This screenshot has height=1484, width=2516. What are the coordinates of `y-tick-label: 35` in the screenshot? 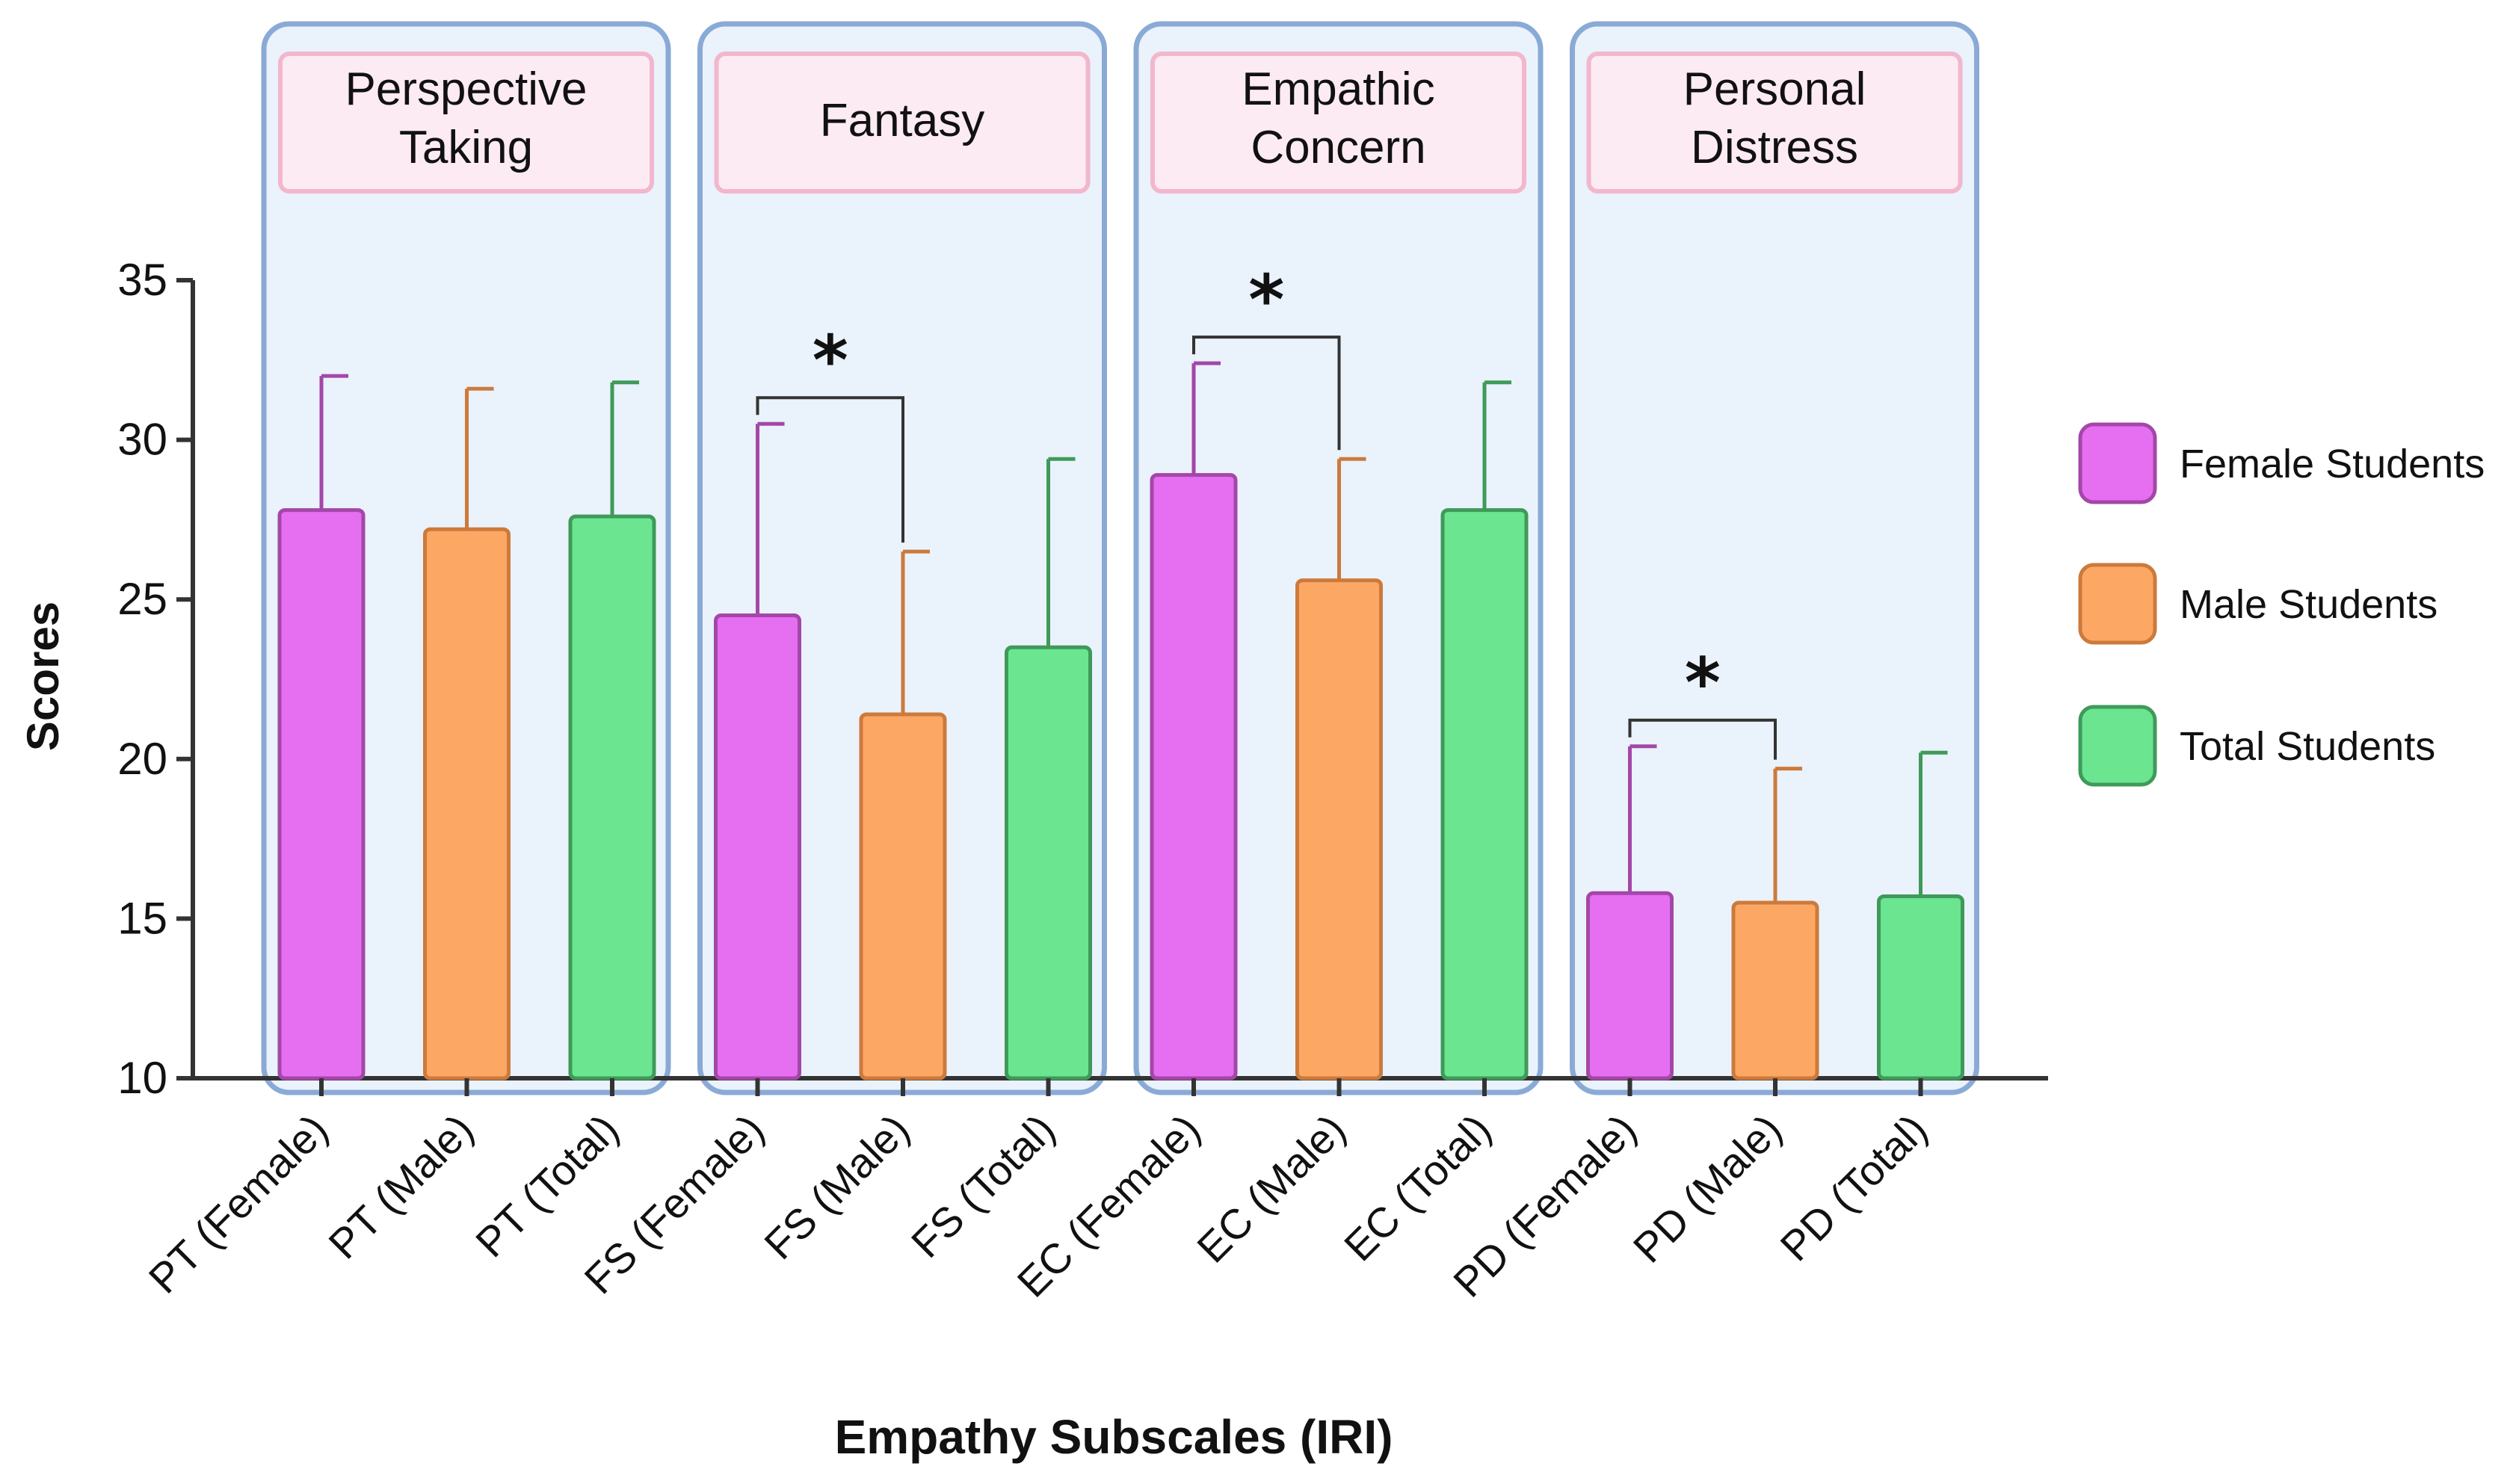 It's located at (142, 280).